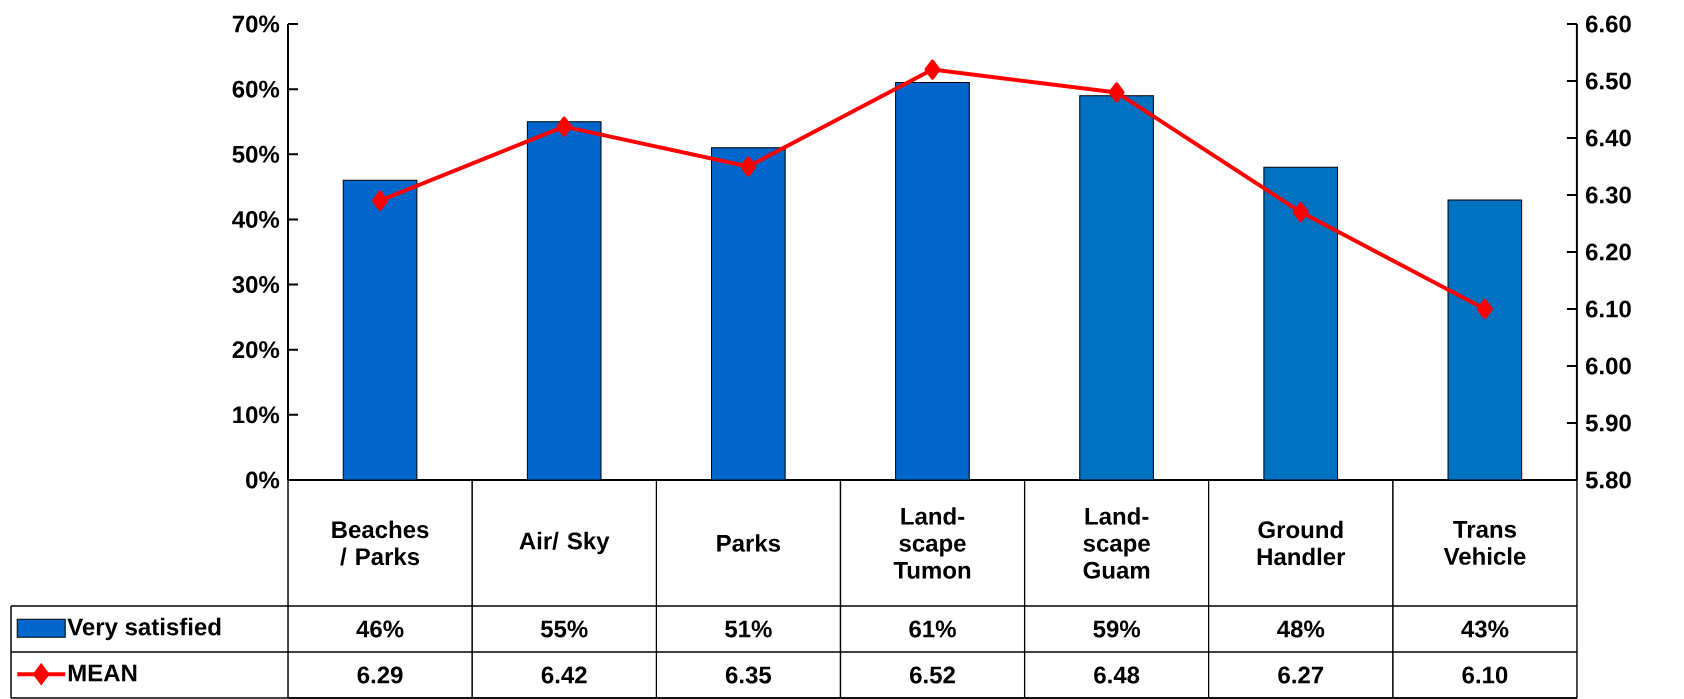 This screenshot has width=1684, height=699. What do you see at coordinates (263, 480) in the screenshot?
I see `y-tick-label: 0%` at bounding box center [263, 480].